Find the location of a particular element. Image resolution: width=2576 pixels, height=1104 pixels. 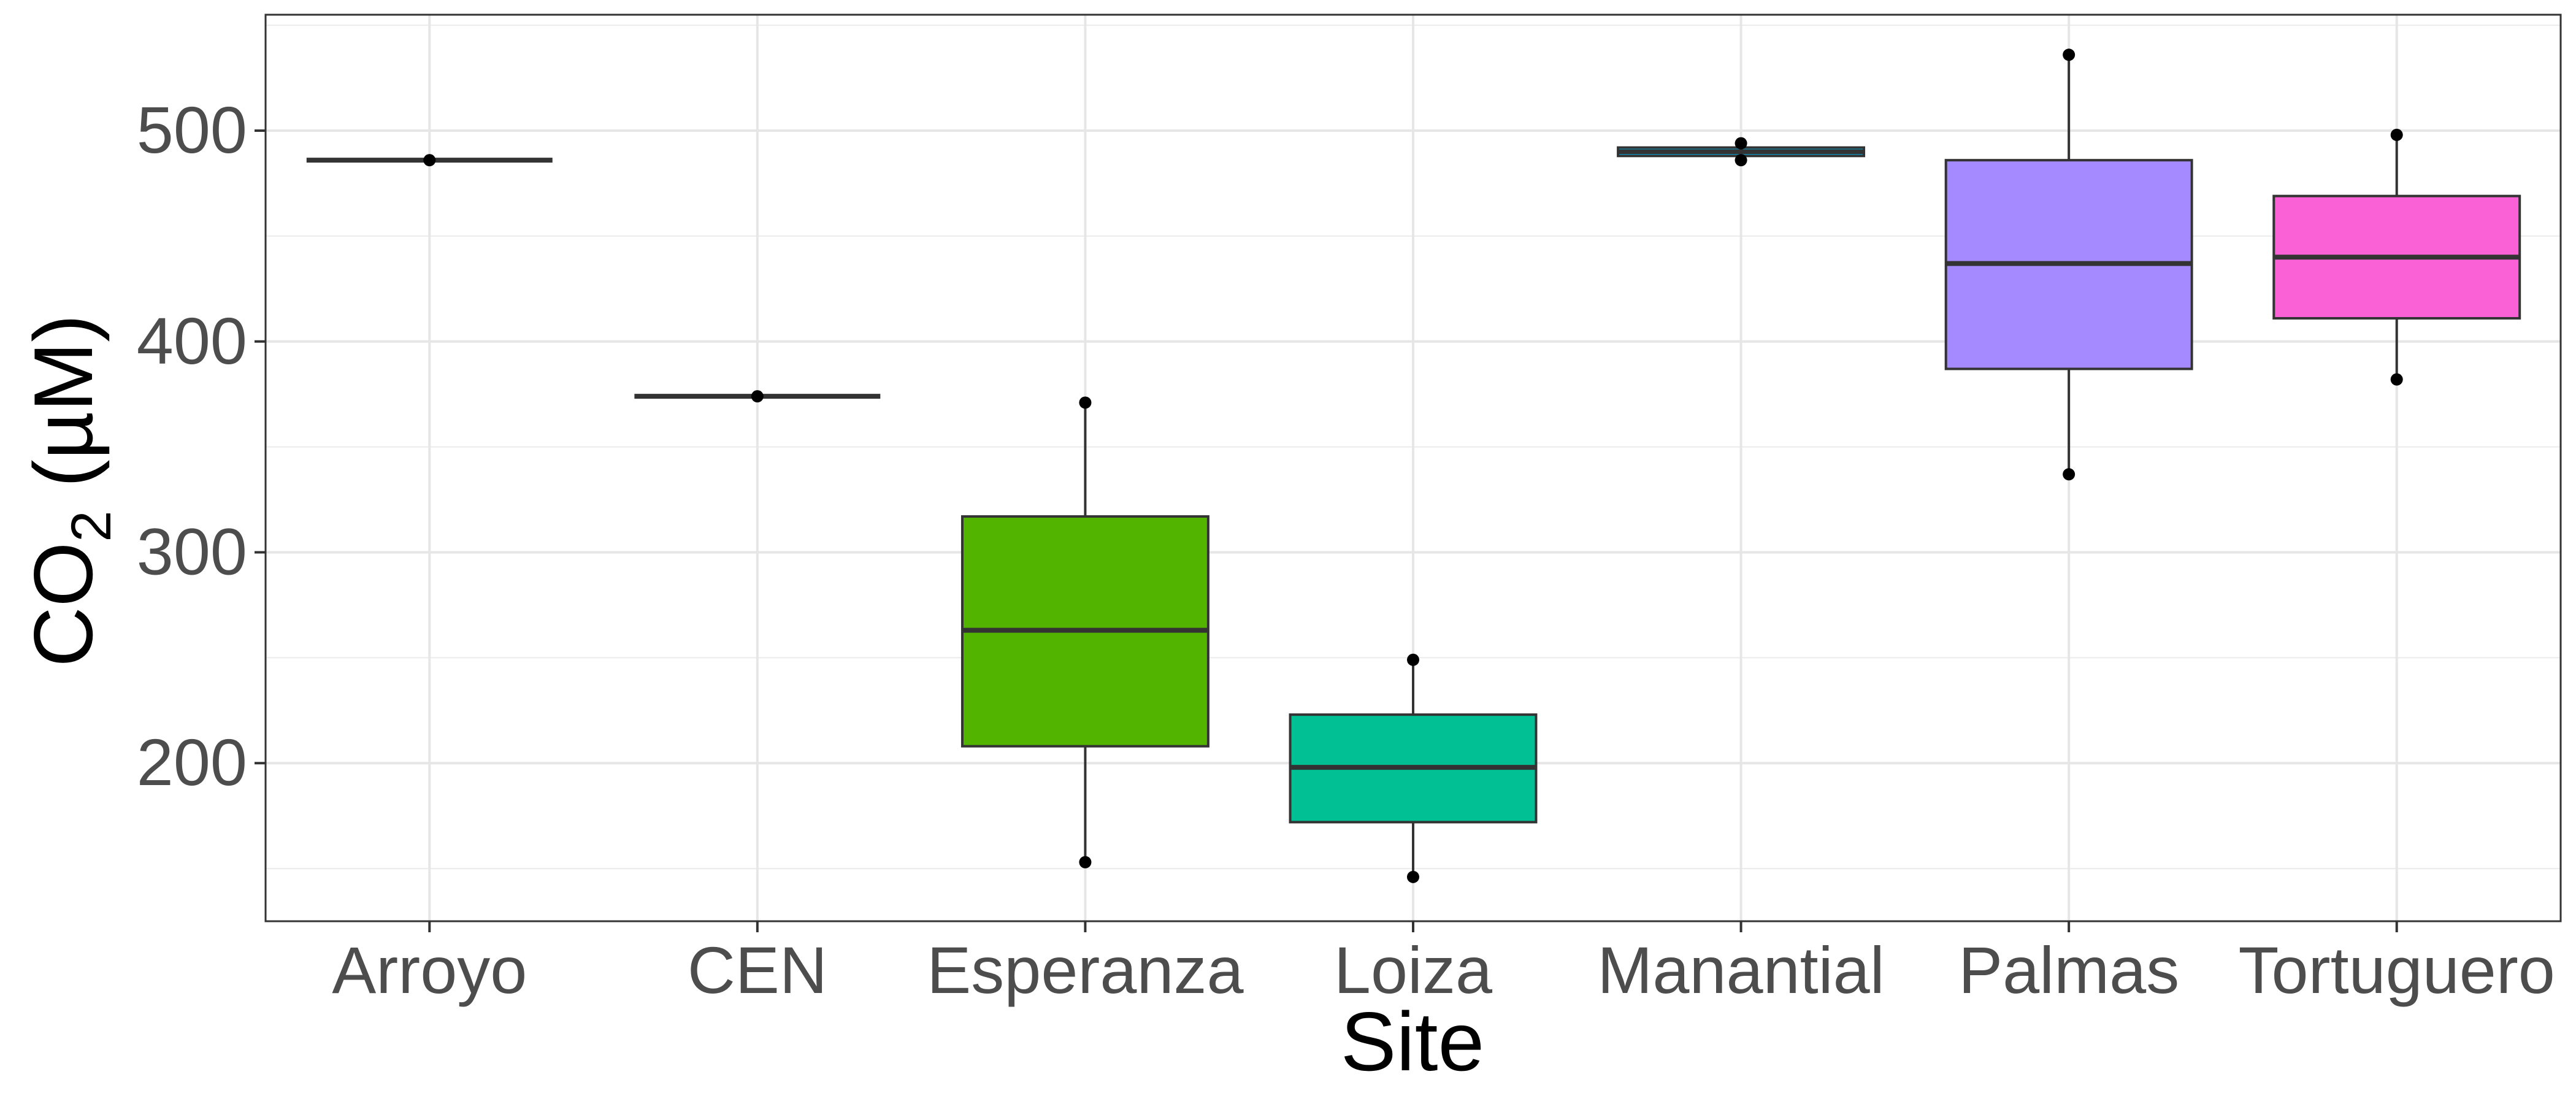

x-tick-label: Palmas is located at coordinates (2068, 970).